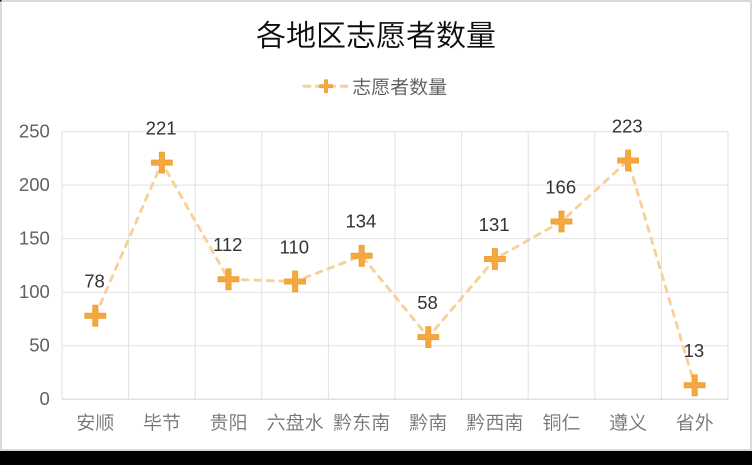 The width and height of the screenshot is (752, 465). What do you see at coordinates (39, 345) in the screenshot?
I see `svg-text: 50` at bounding box center [39, 345].